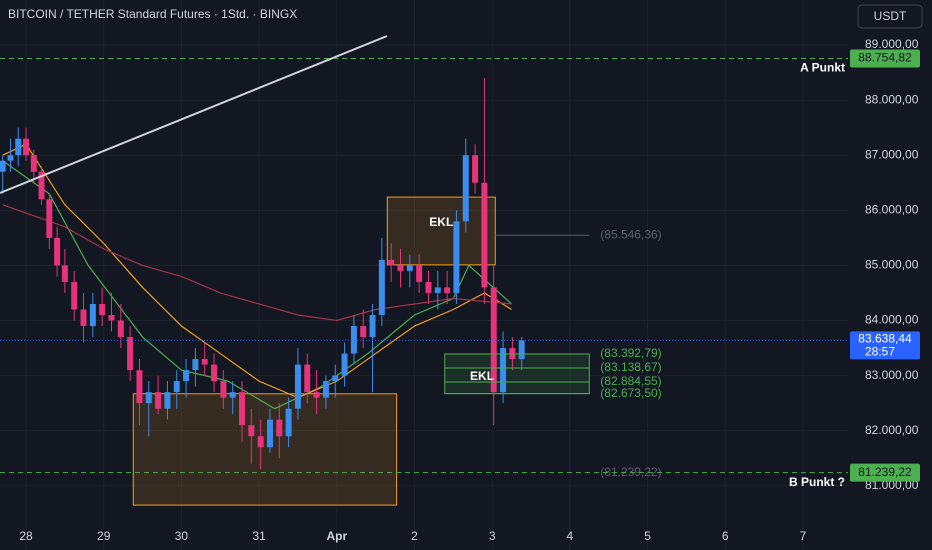 This screenshot has width=932, height=550. What do you see at coordinates (104, 536) in the screenshot?
I see `x-tick-label: 29` at bounding box center [104, 536].